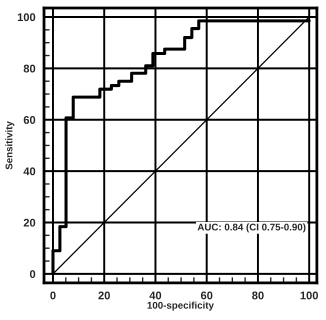 The width and height of the screenshot is (326, 320). Describe the element at coordinates (30, 120) in the screenshot. I see `y-tick-label: 60` at that location.